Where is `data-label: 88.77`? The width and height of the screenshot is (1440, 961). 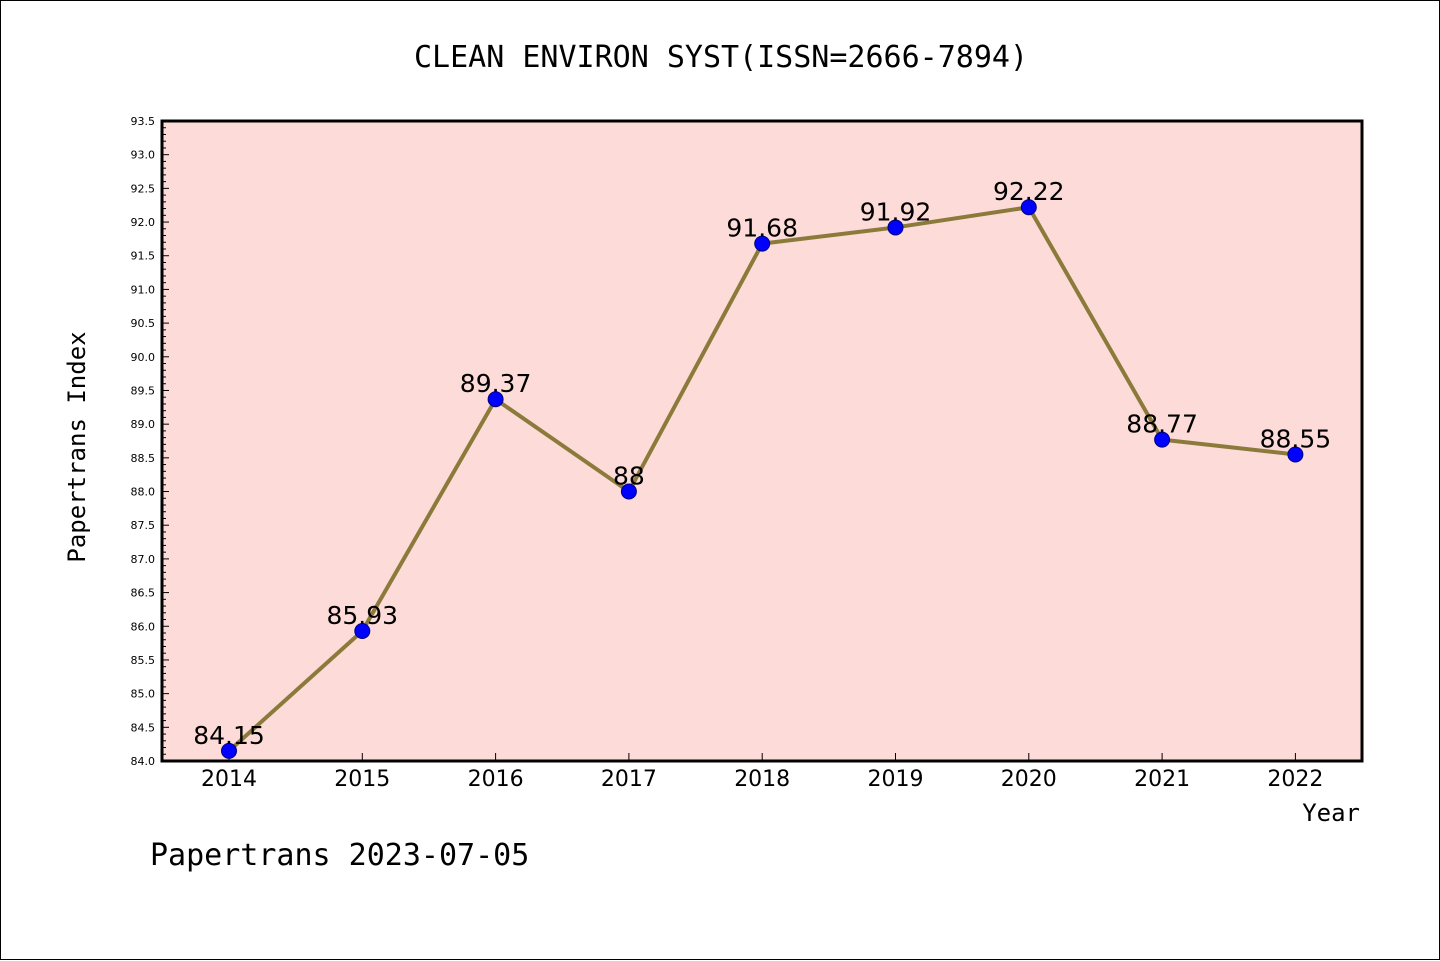
data-label: 88.77 is located at coordinates (1162, 424).